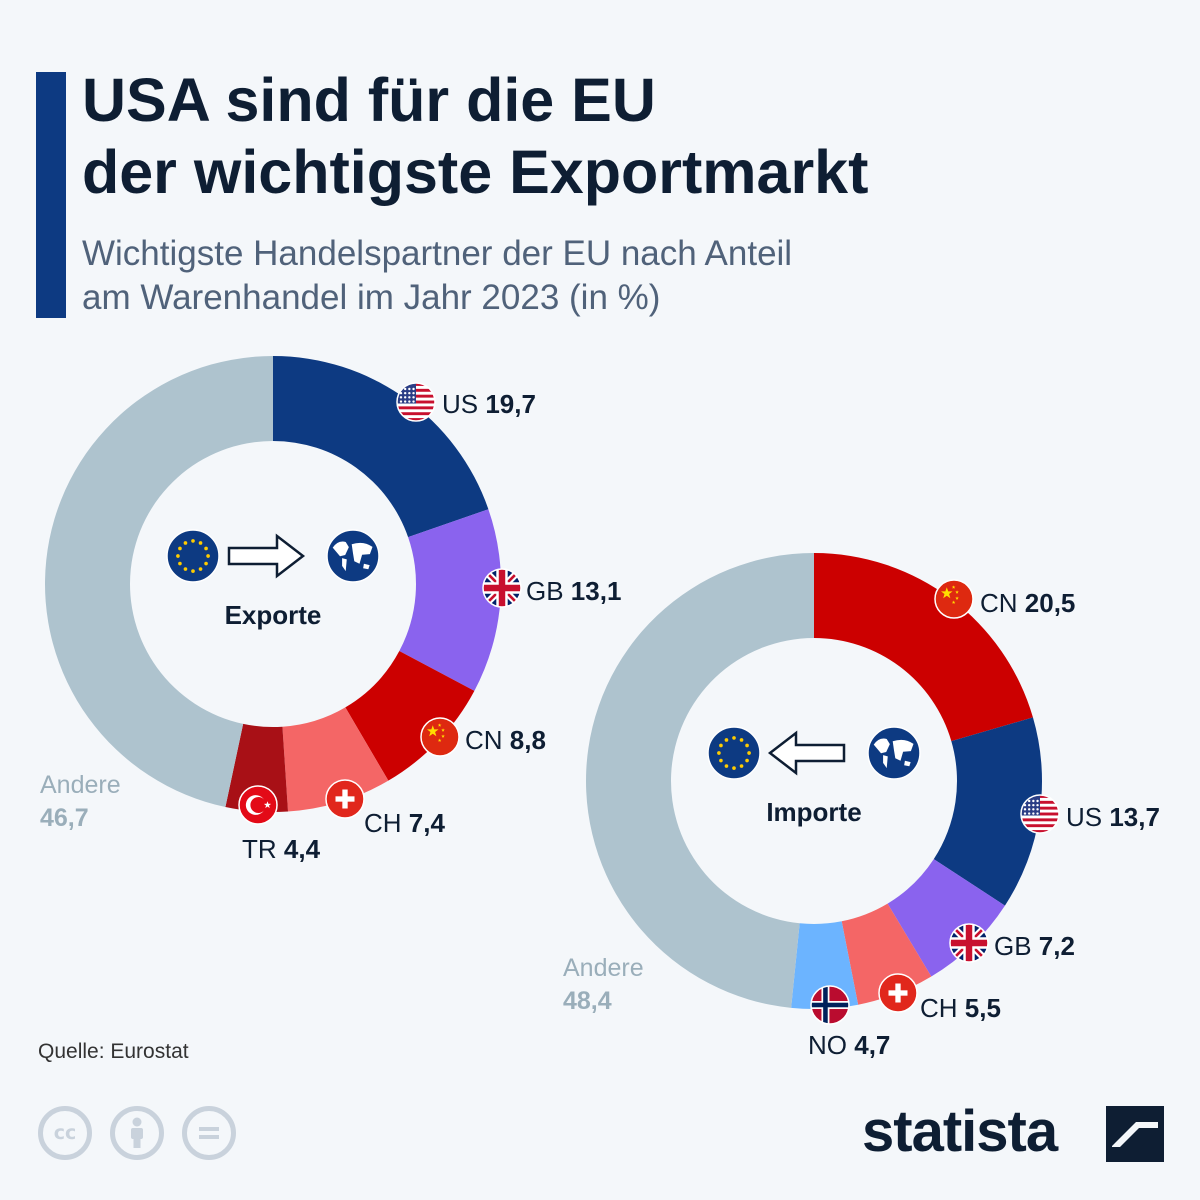 The width and height of the screenshot is (1200, 1200). What do you see at coordinates (596, 591) in the screenshot?
I see `slice-value: 13,1` at bounding box center [596, 591].